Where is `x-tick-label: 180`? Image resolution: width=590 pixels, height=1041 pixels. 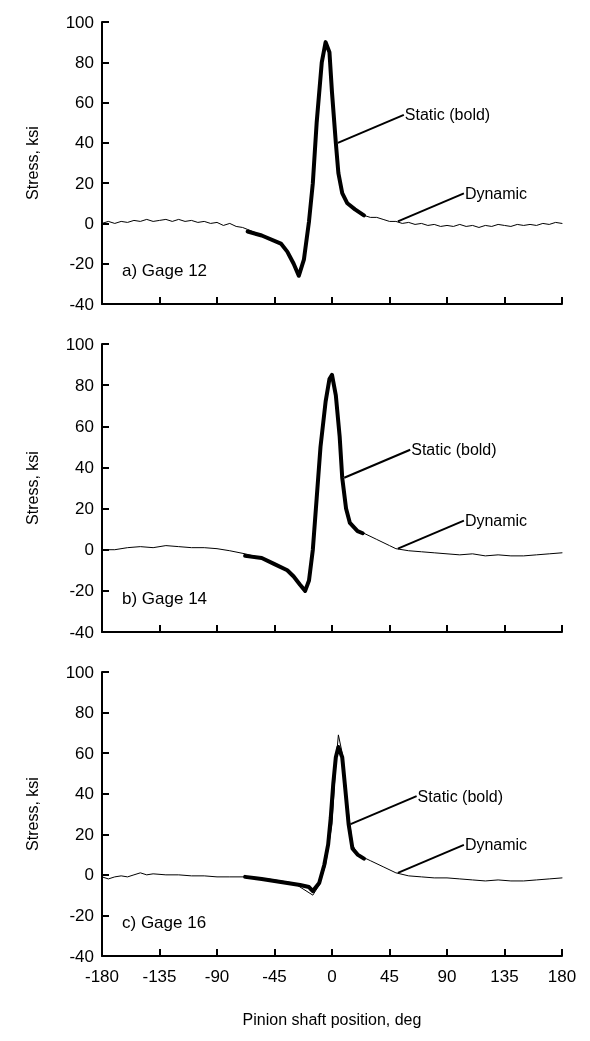 x-tick-label: 180 is located at coordinates (562, 976).